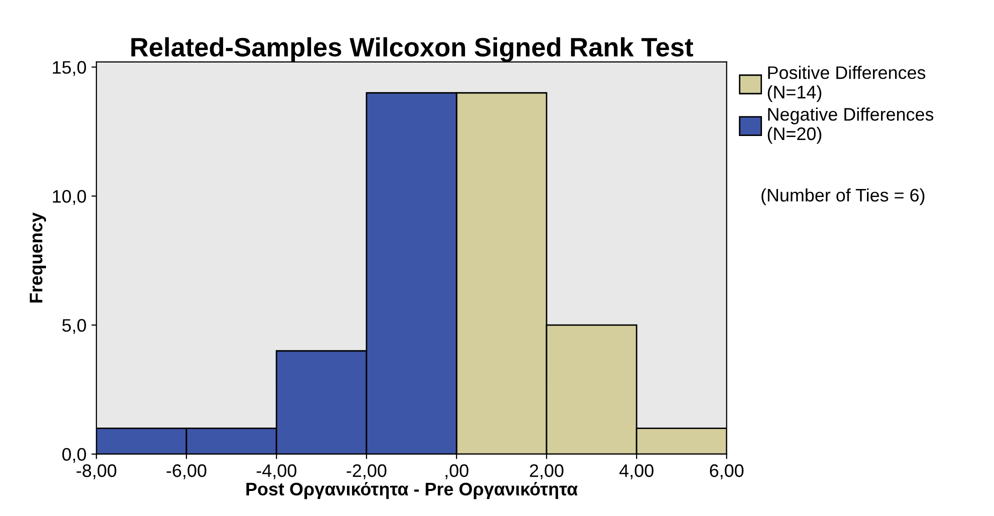 The width and height of the screenshot is (994, 516). What do you see at coordinates (727, 472) in the screenshot?
I see `x-tick-label: 6,00` at bounding box center [727, 472].